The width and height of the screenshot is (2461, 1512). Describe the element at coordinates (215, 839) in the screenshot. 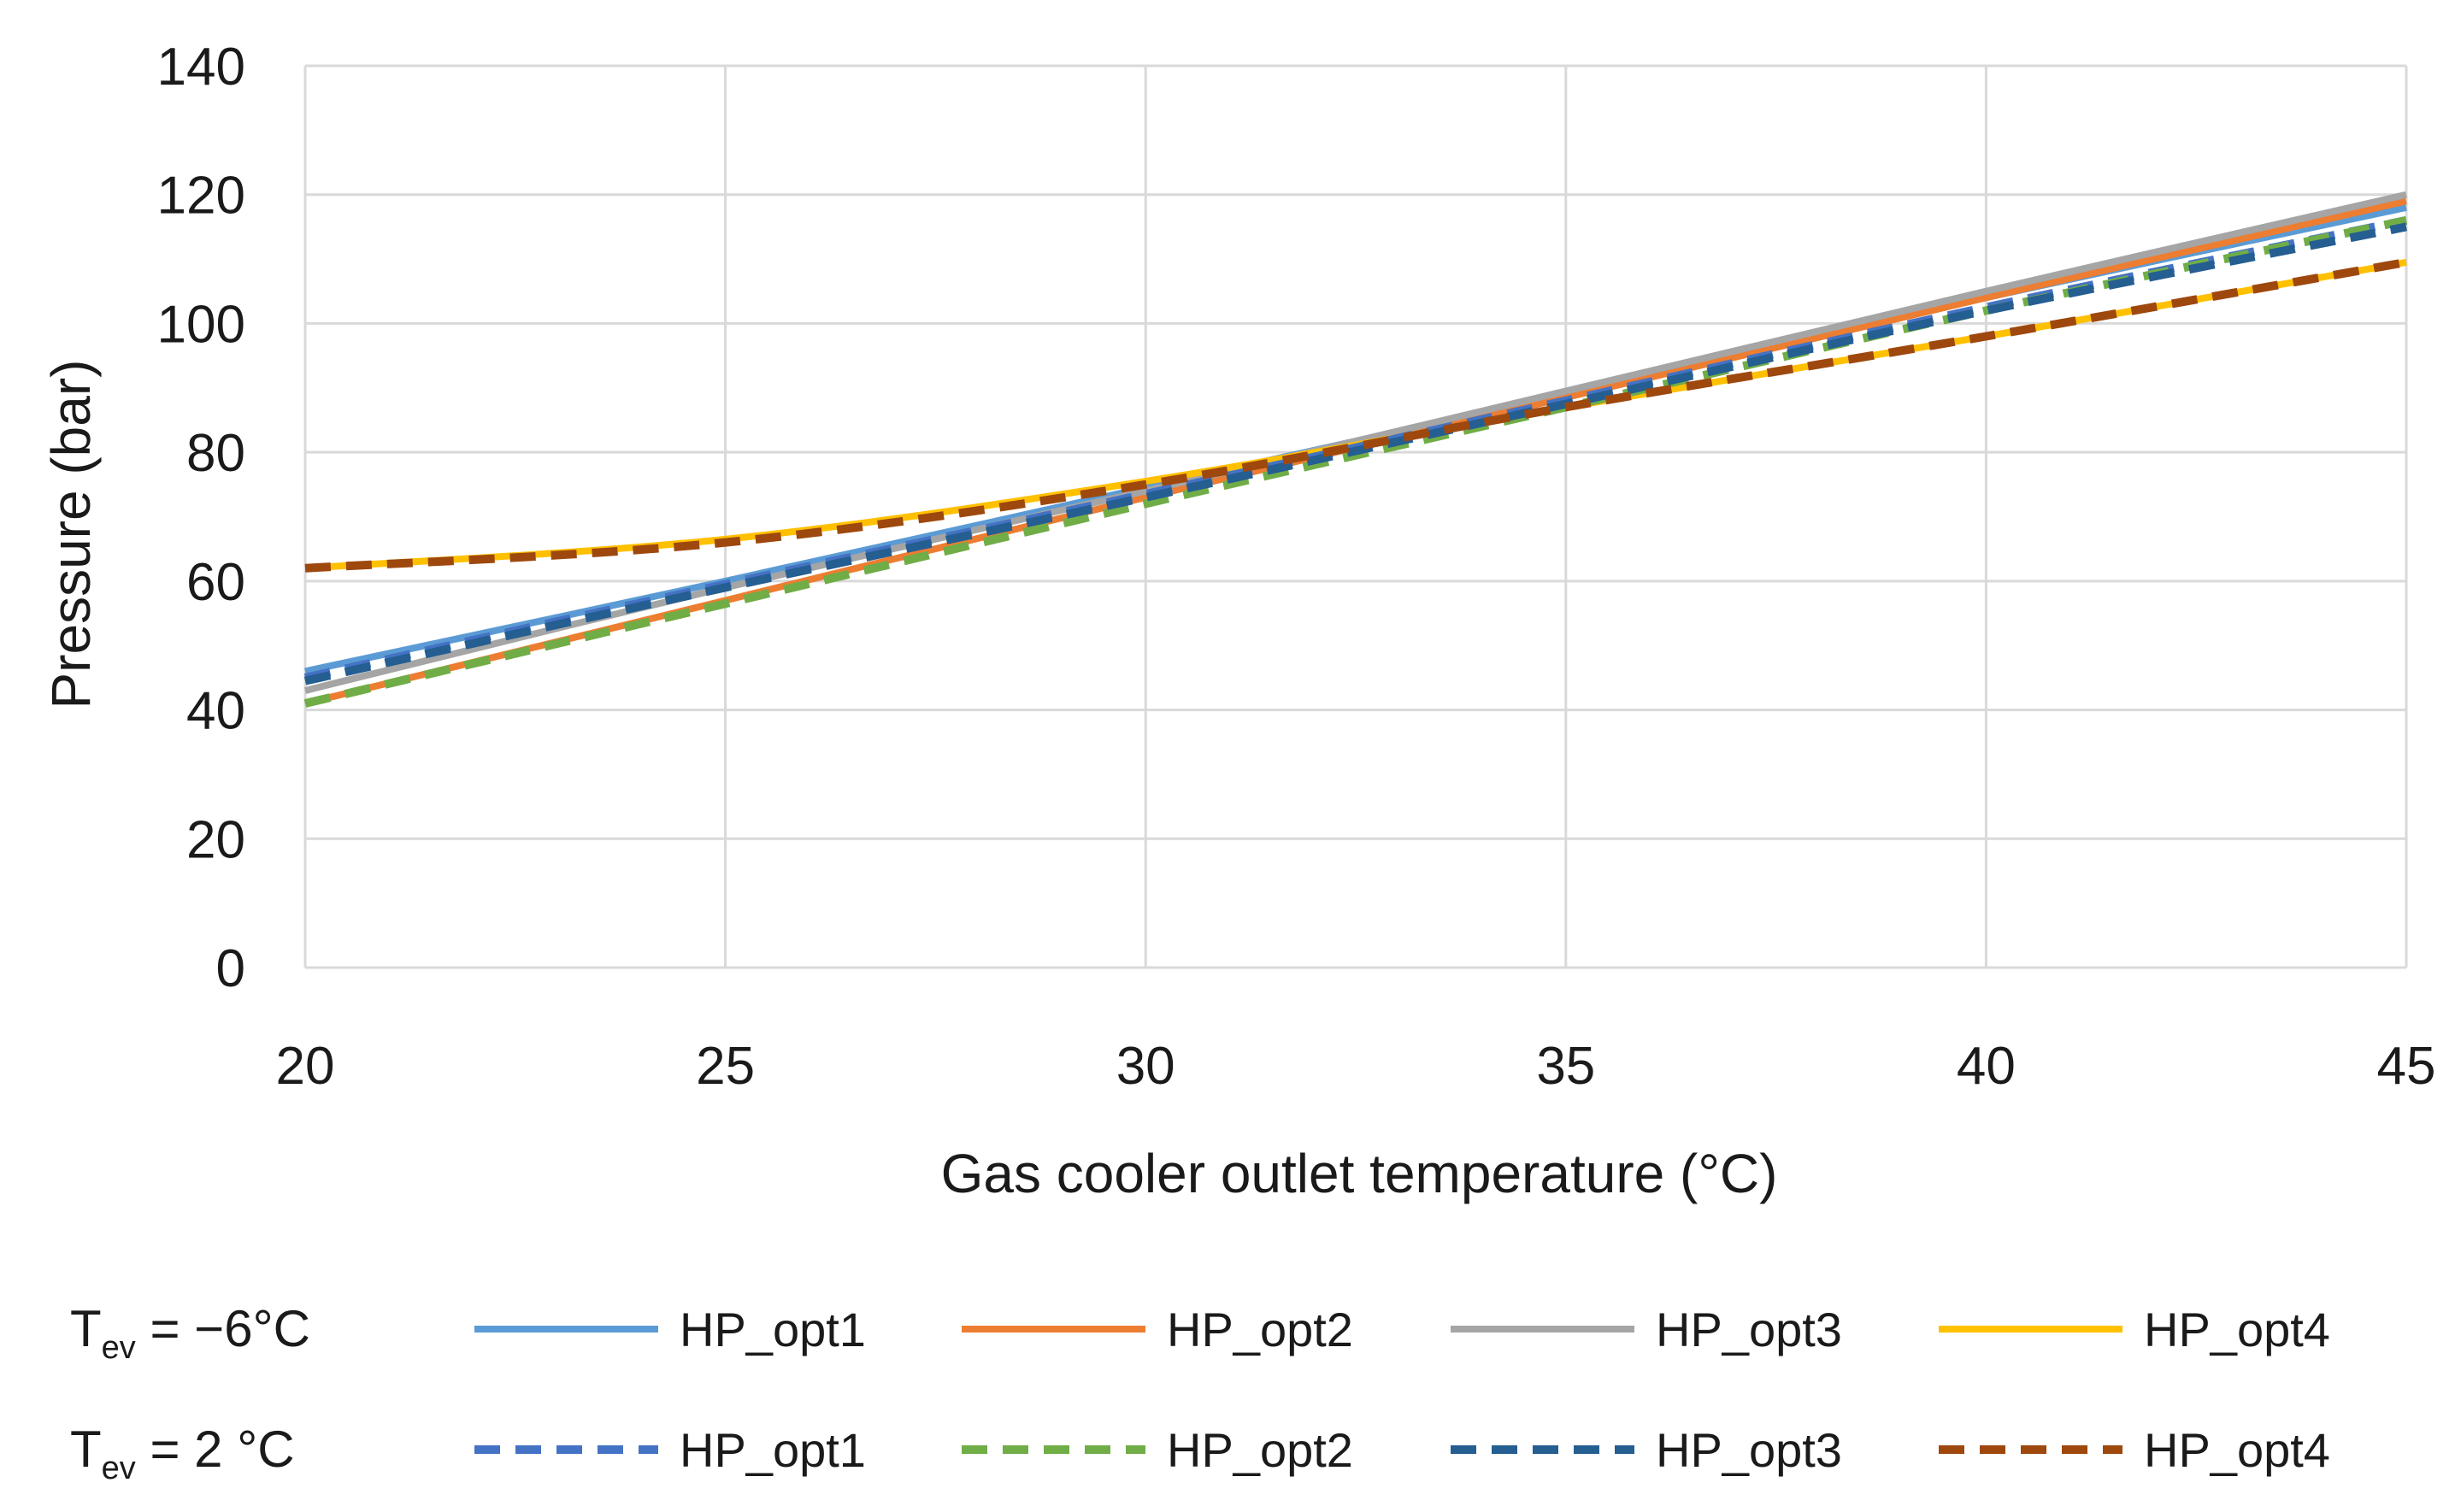

I see `y-tick-label: 20` at that location.